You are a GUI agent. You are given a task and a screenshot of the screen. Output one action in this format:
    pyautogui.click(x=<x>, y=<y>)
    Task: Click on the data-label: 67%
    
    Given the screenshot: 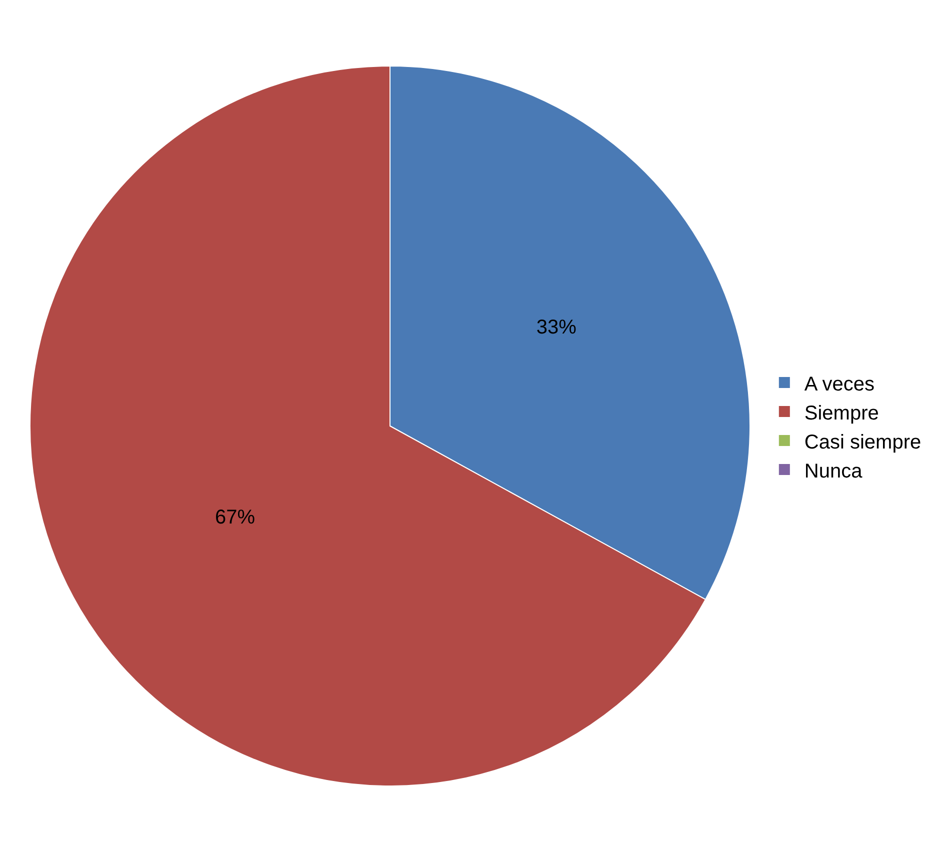 What is the action you would take?
    pyautogui.click(x=235, y=517)
    